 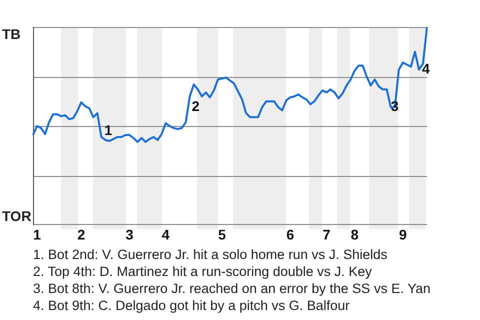 What do you see at coordinates (11, 34) in the screenshot?
I see `ref-line-label: TB` at bounding box center [11, 34].